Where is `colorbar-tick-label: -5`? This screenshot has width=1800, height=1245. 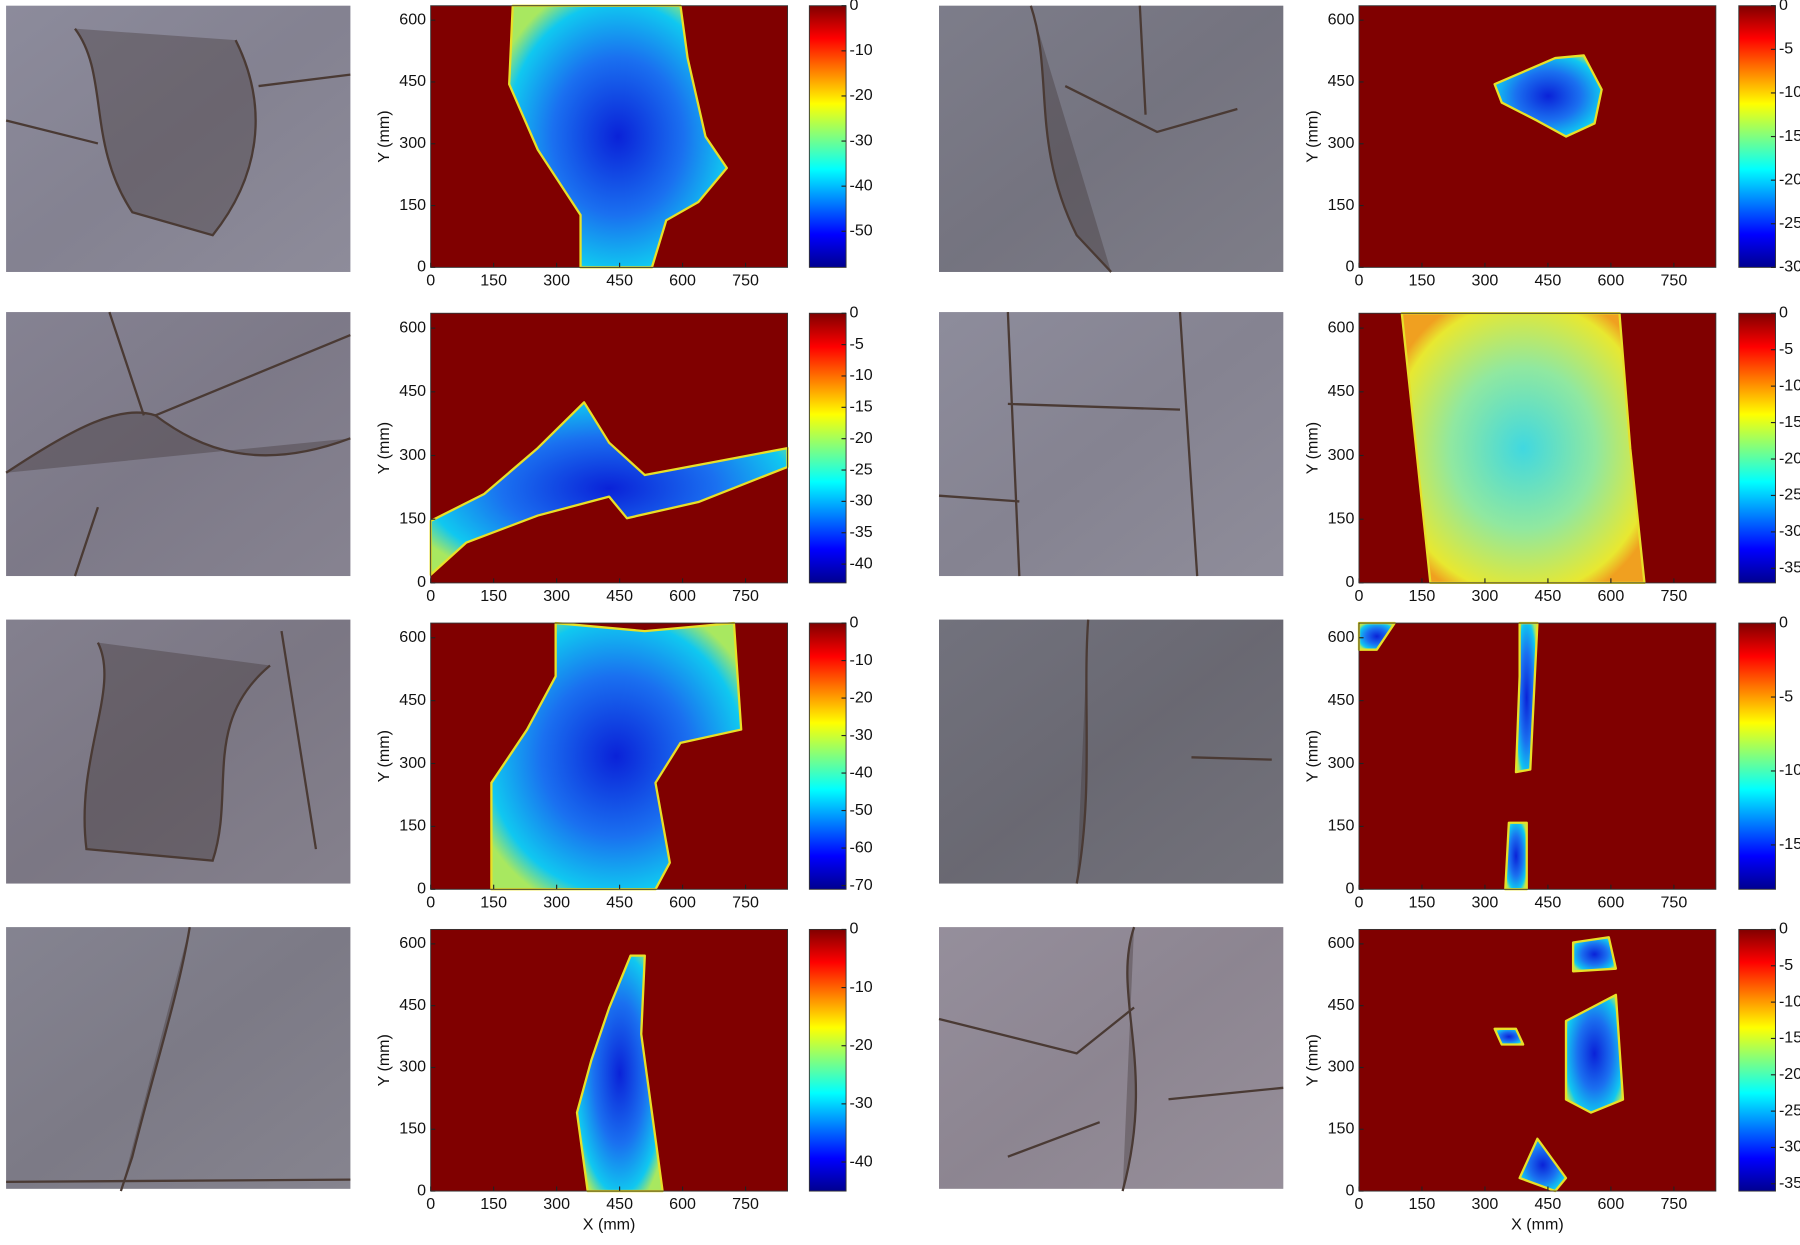 colorbar-tick-label: -5 is located at coordinates (1786, 965).